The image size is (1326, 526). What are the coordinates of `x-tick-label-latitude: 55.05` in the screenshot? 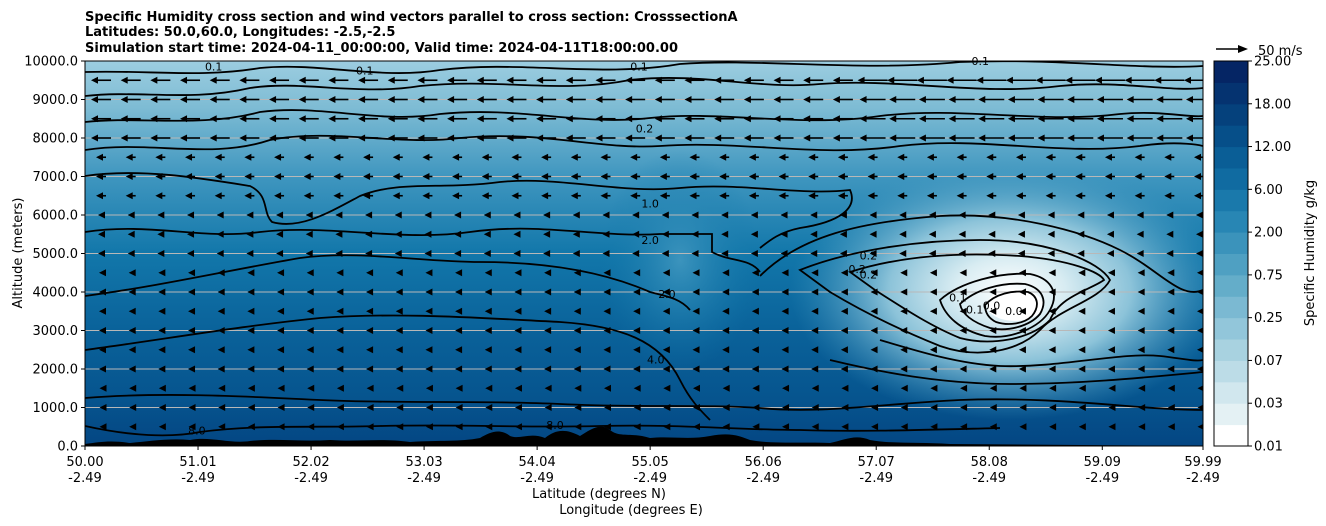 It's located at (650, 462).